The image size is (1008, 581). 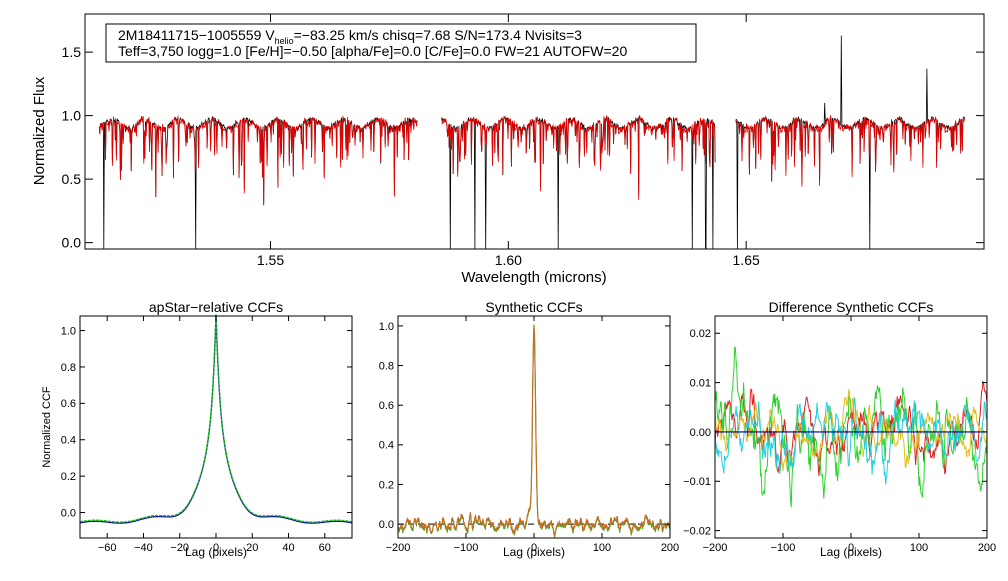 What do you see at coordinates (670, 548) in the screenshot?
I see `synthetic-ccf-xtick-label: 200` at bounding box center [670, 548].